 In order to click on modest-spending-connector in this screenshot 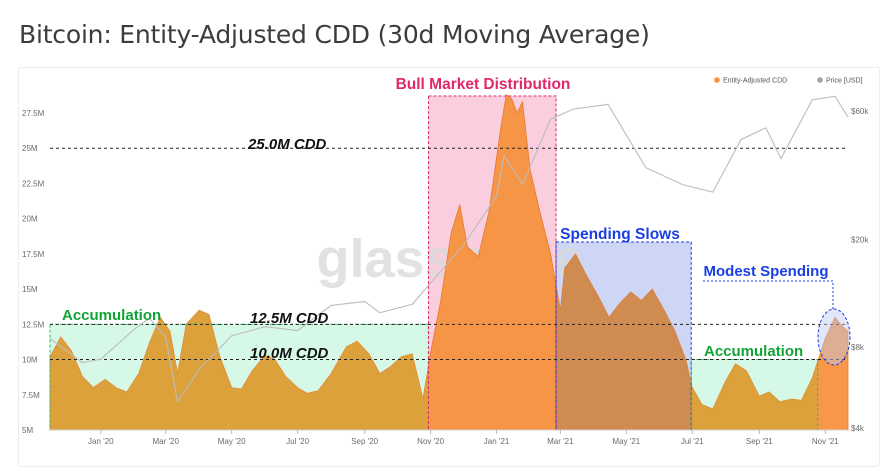, I will do `click(768, 294)`.